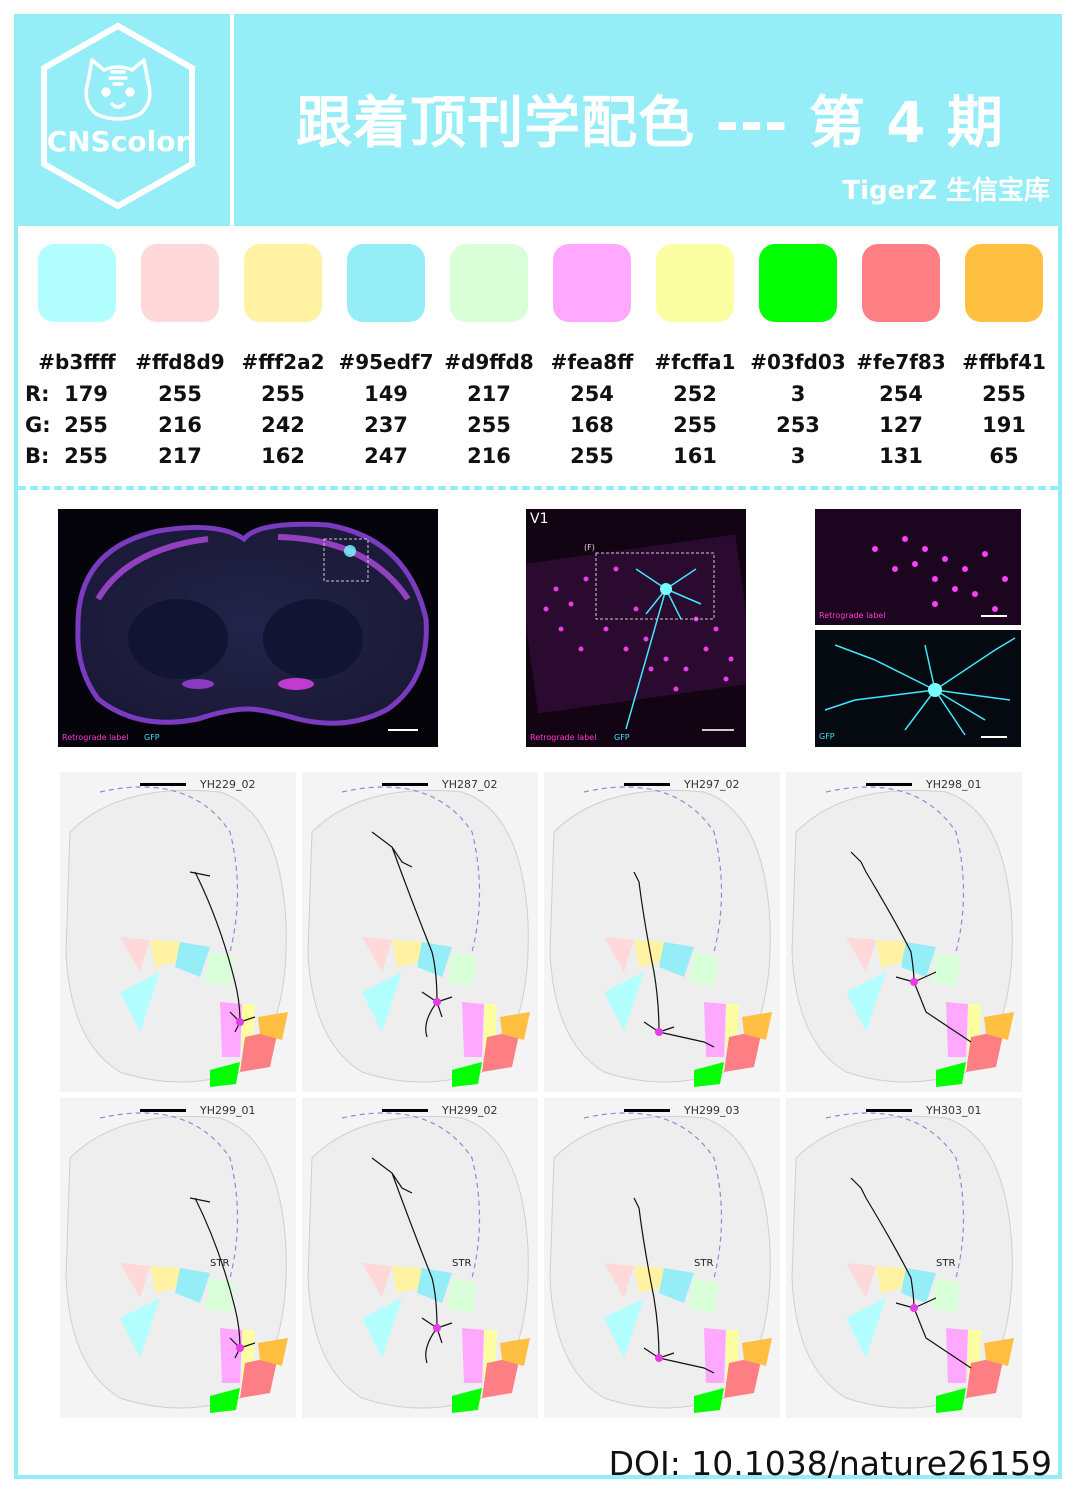 This screenshot has height=1493, width=1080. I want to click on panel-id-label: YH299_02, so click(470, 1110).